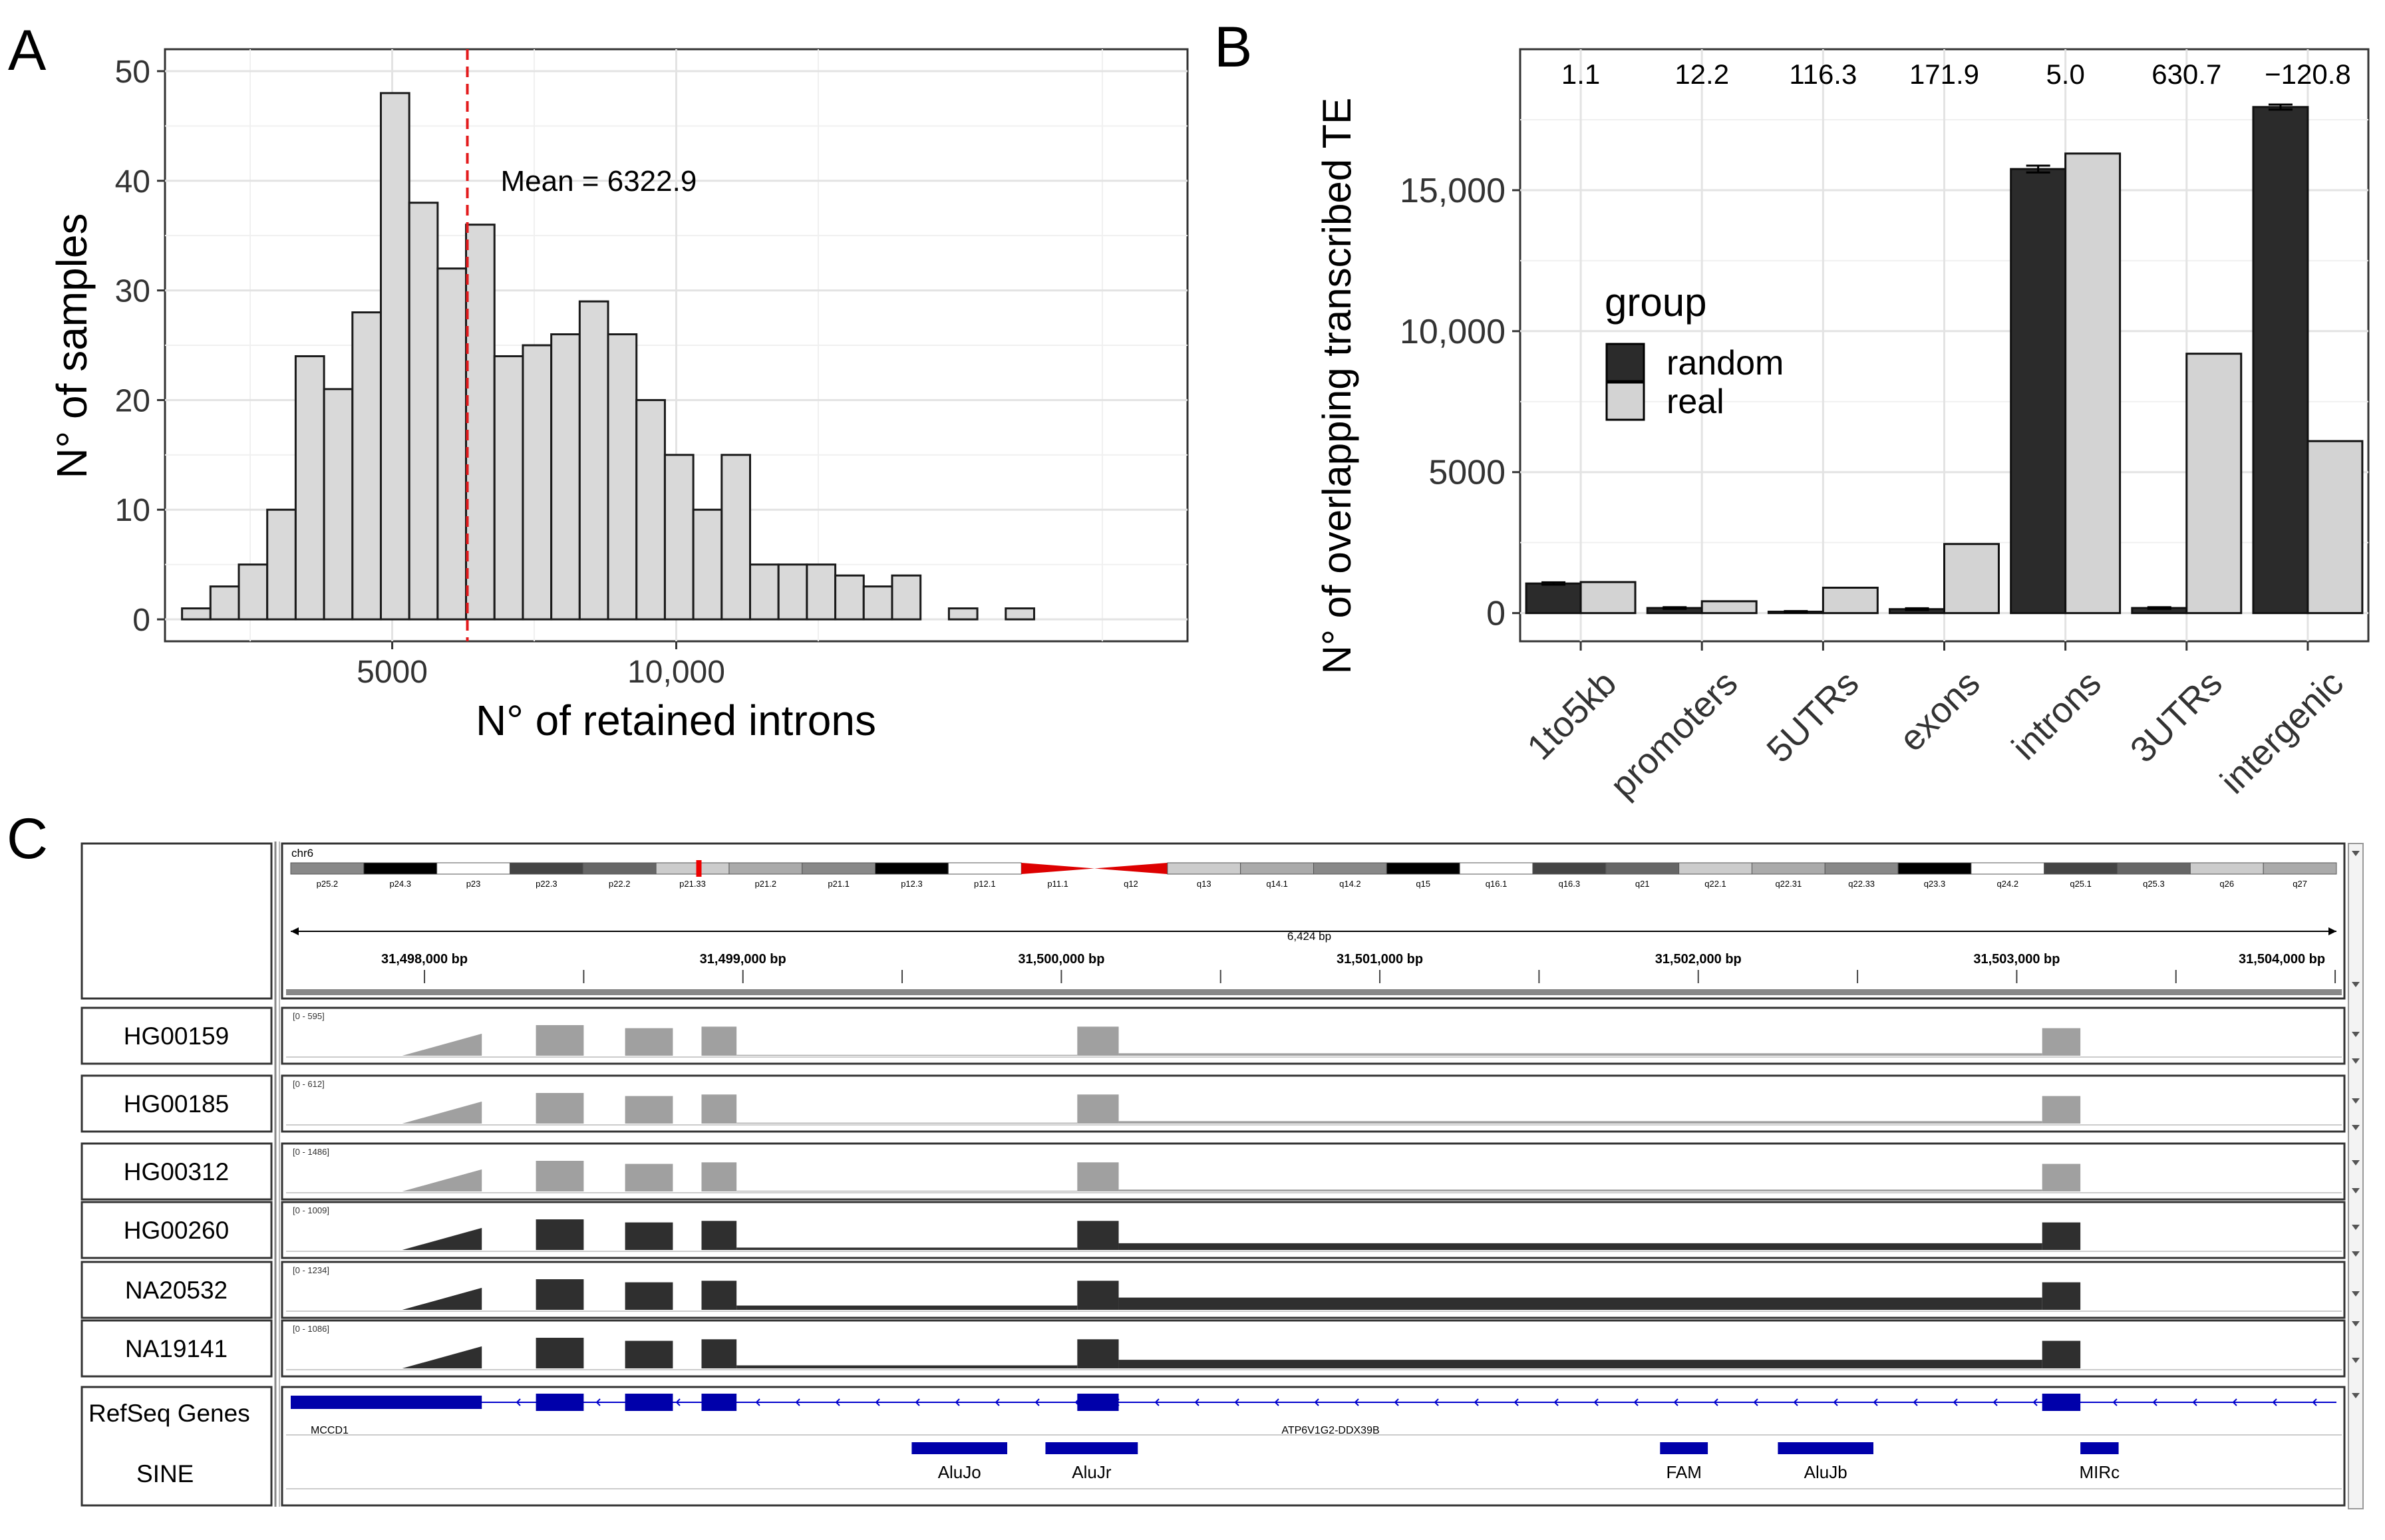 This screenshot has height=1540, width=2385. I want to click on histogram-ylabel: N° of samples, so click(72, 345).